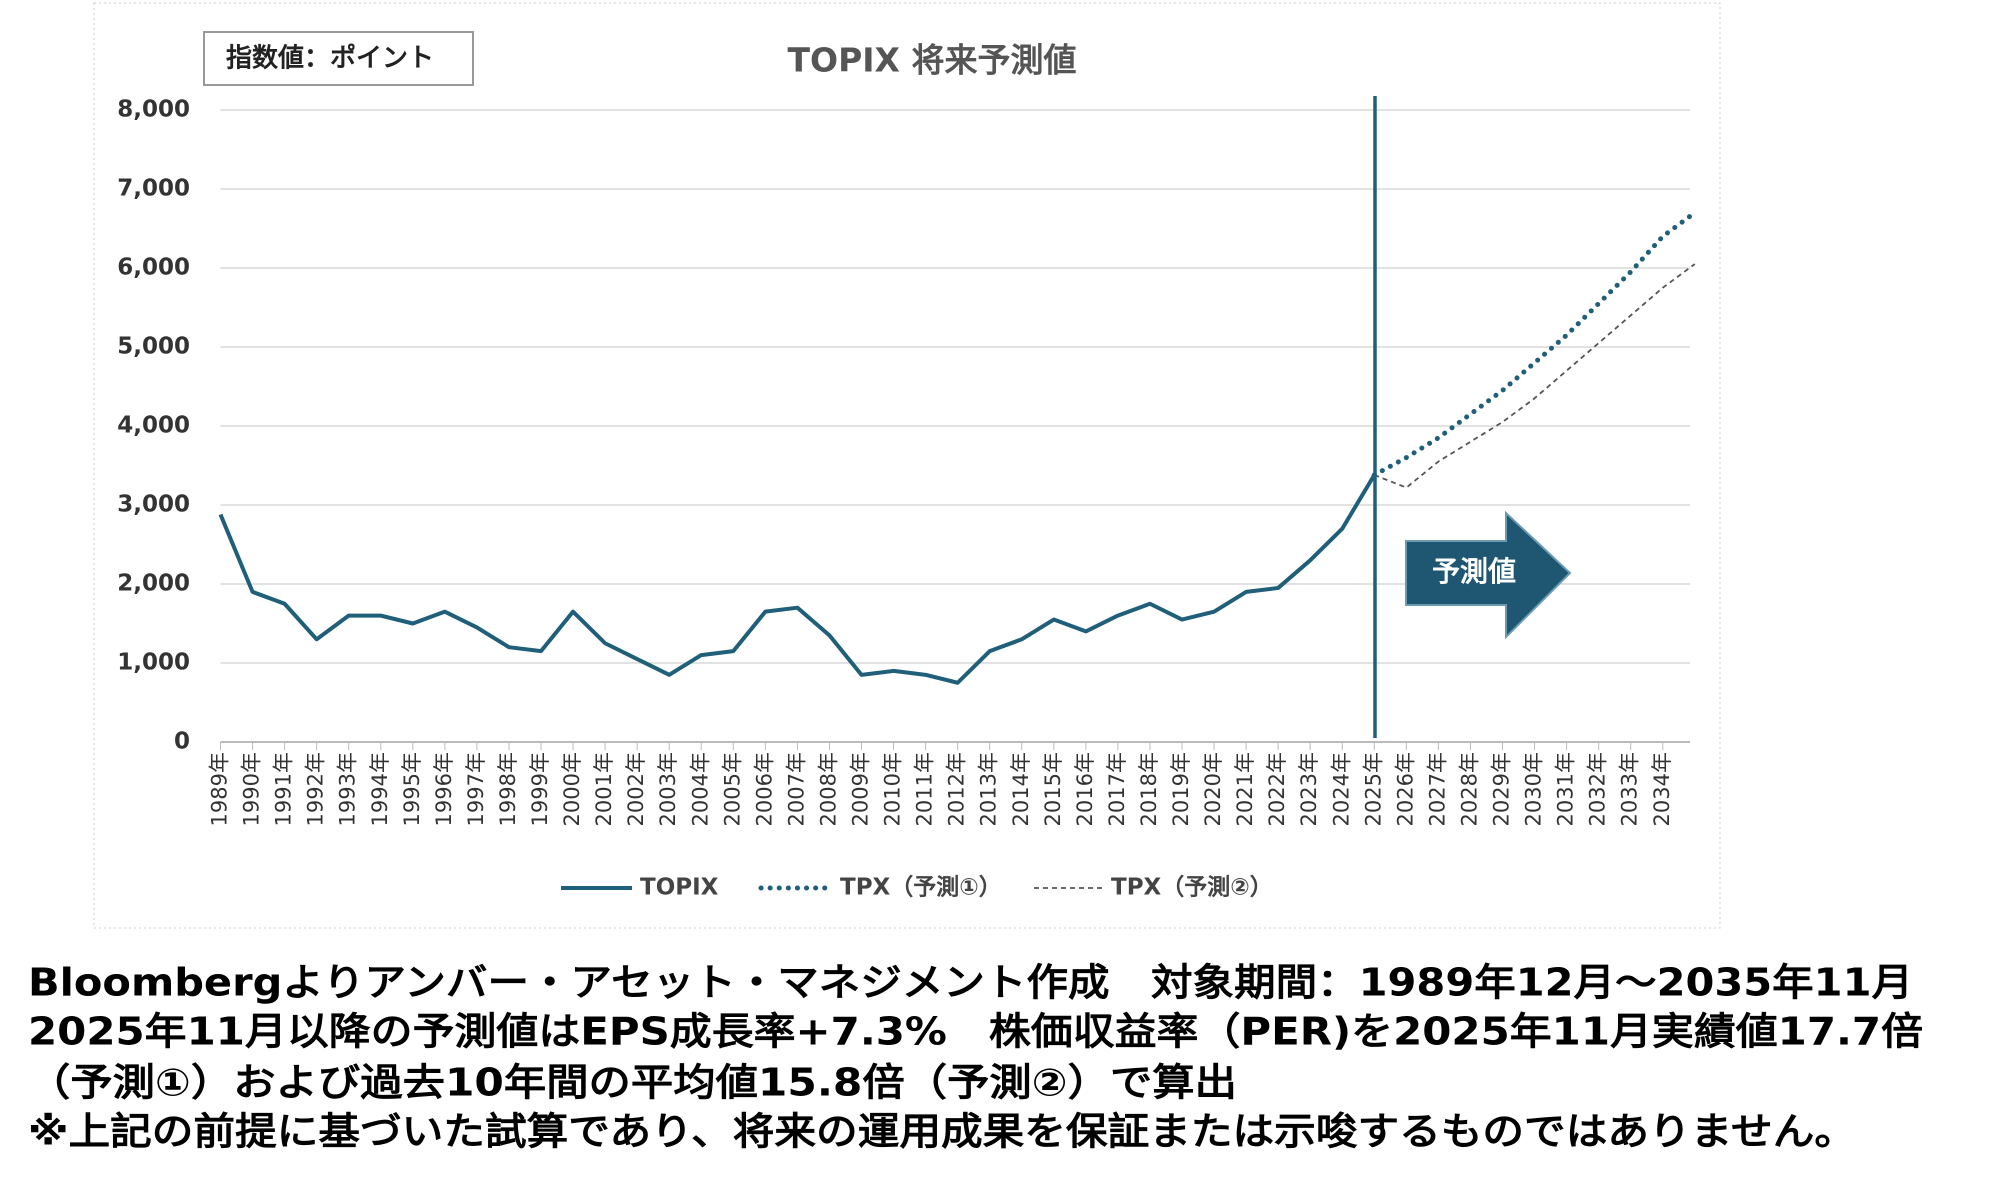 This screenshot has width=2000, height=1186. I want to click on x-tick-label: 1996年, so click(444, 789).